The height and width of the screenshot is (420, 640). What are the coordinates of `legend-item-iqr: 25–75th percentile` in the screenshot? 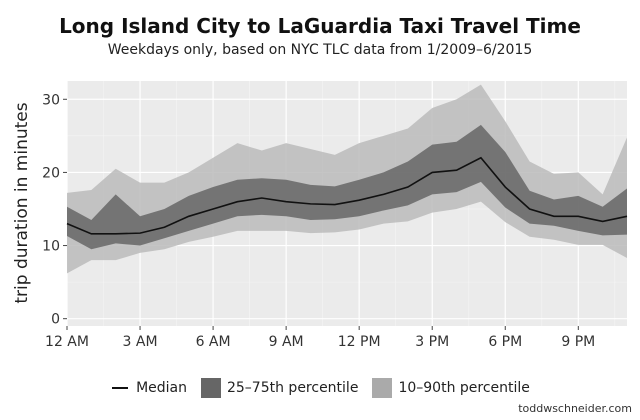 It's located at (279, 388).